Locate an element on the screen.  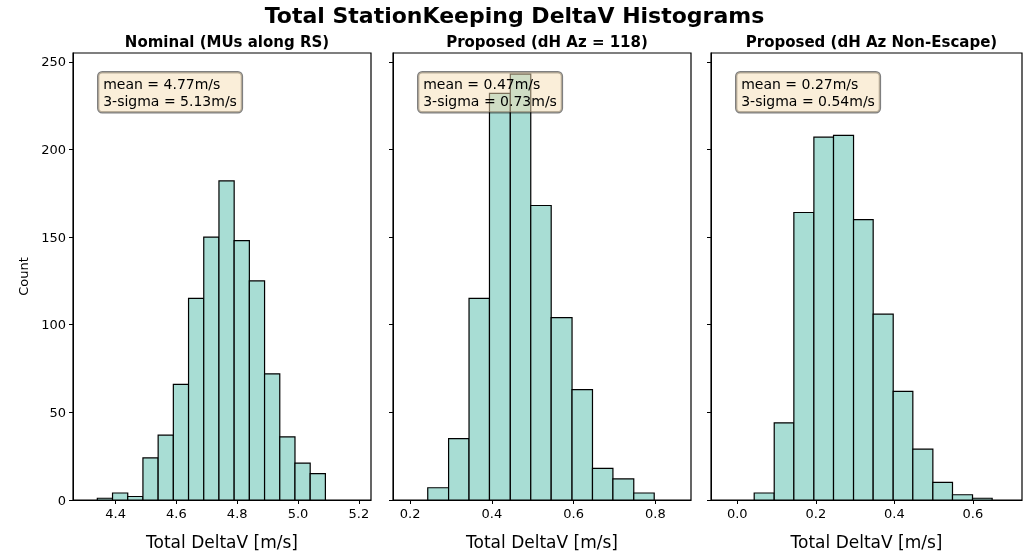
y-axis-title: Count is located at coordinates (23, 276).